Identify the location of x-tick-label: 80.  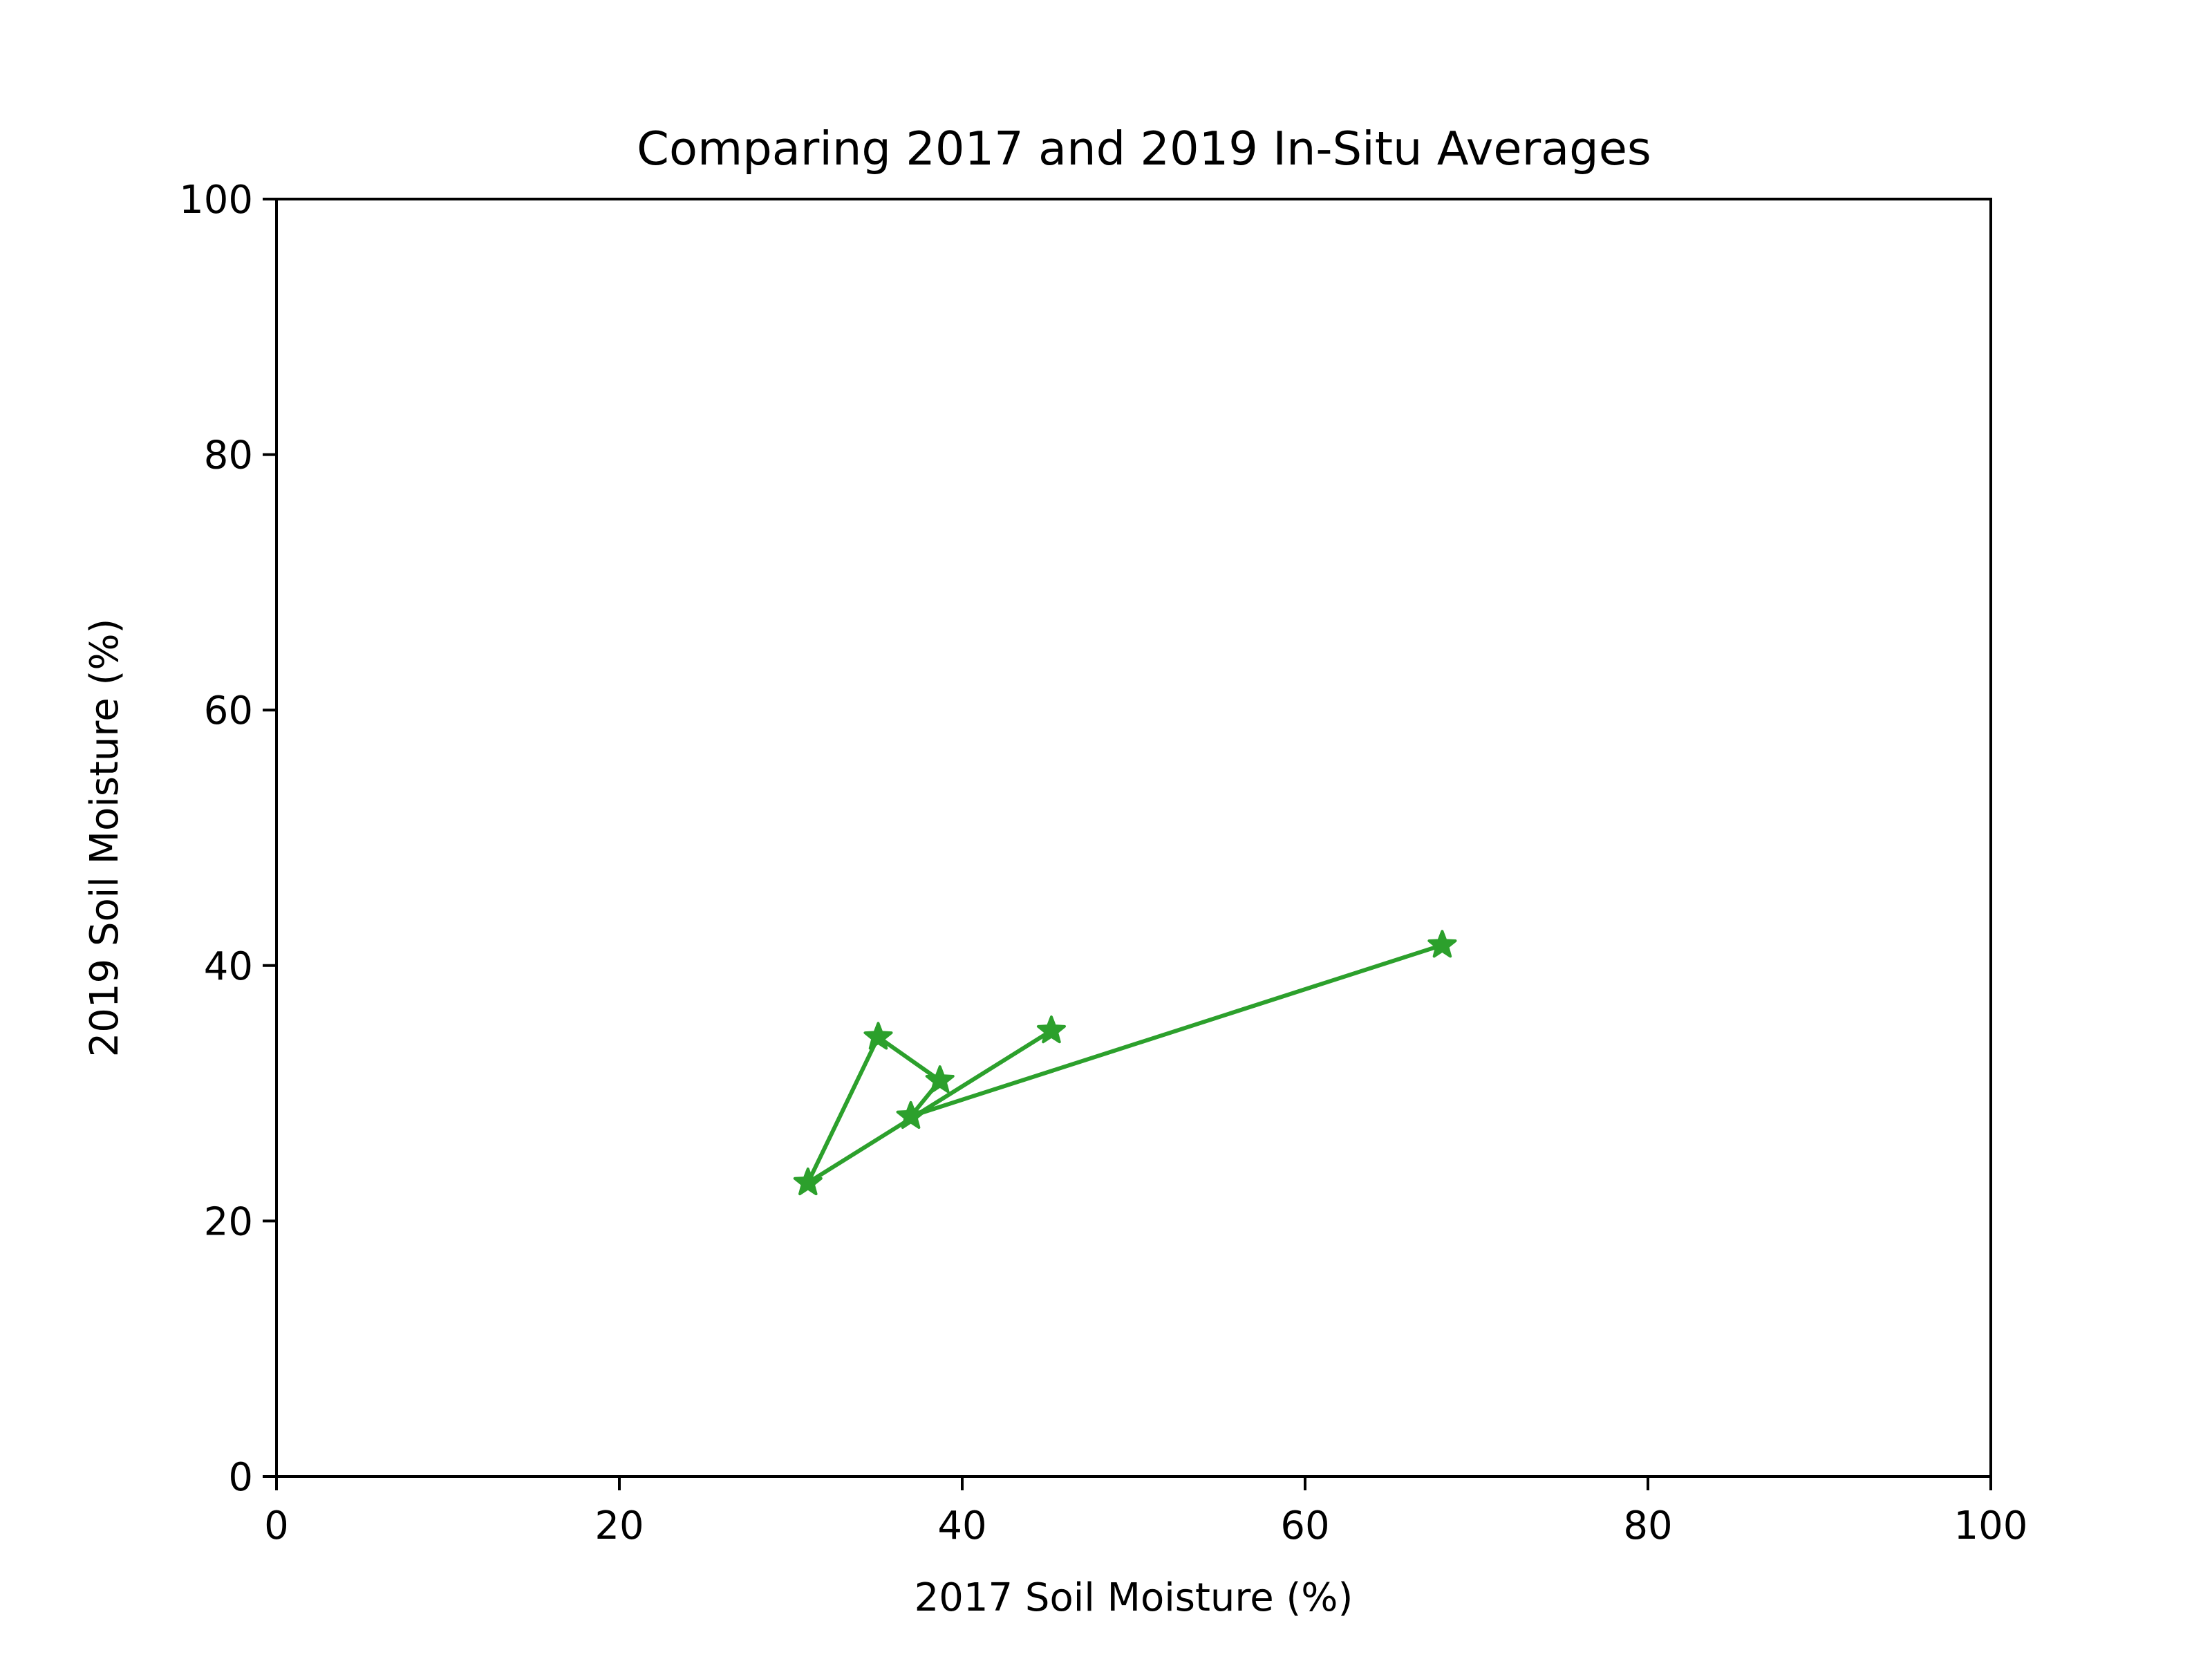
(1647, 1525).